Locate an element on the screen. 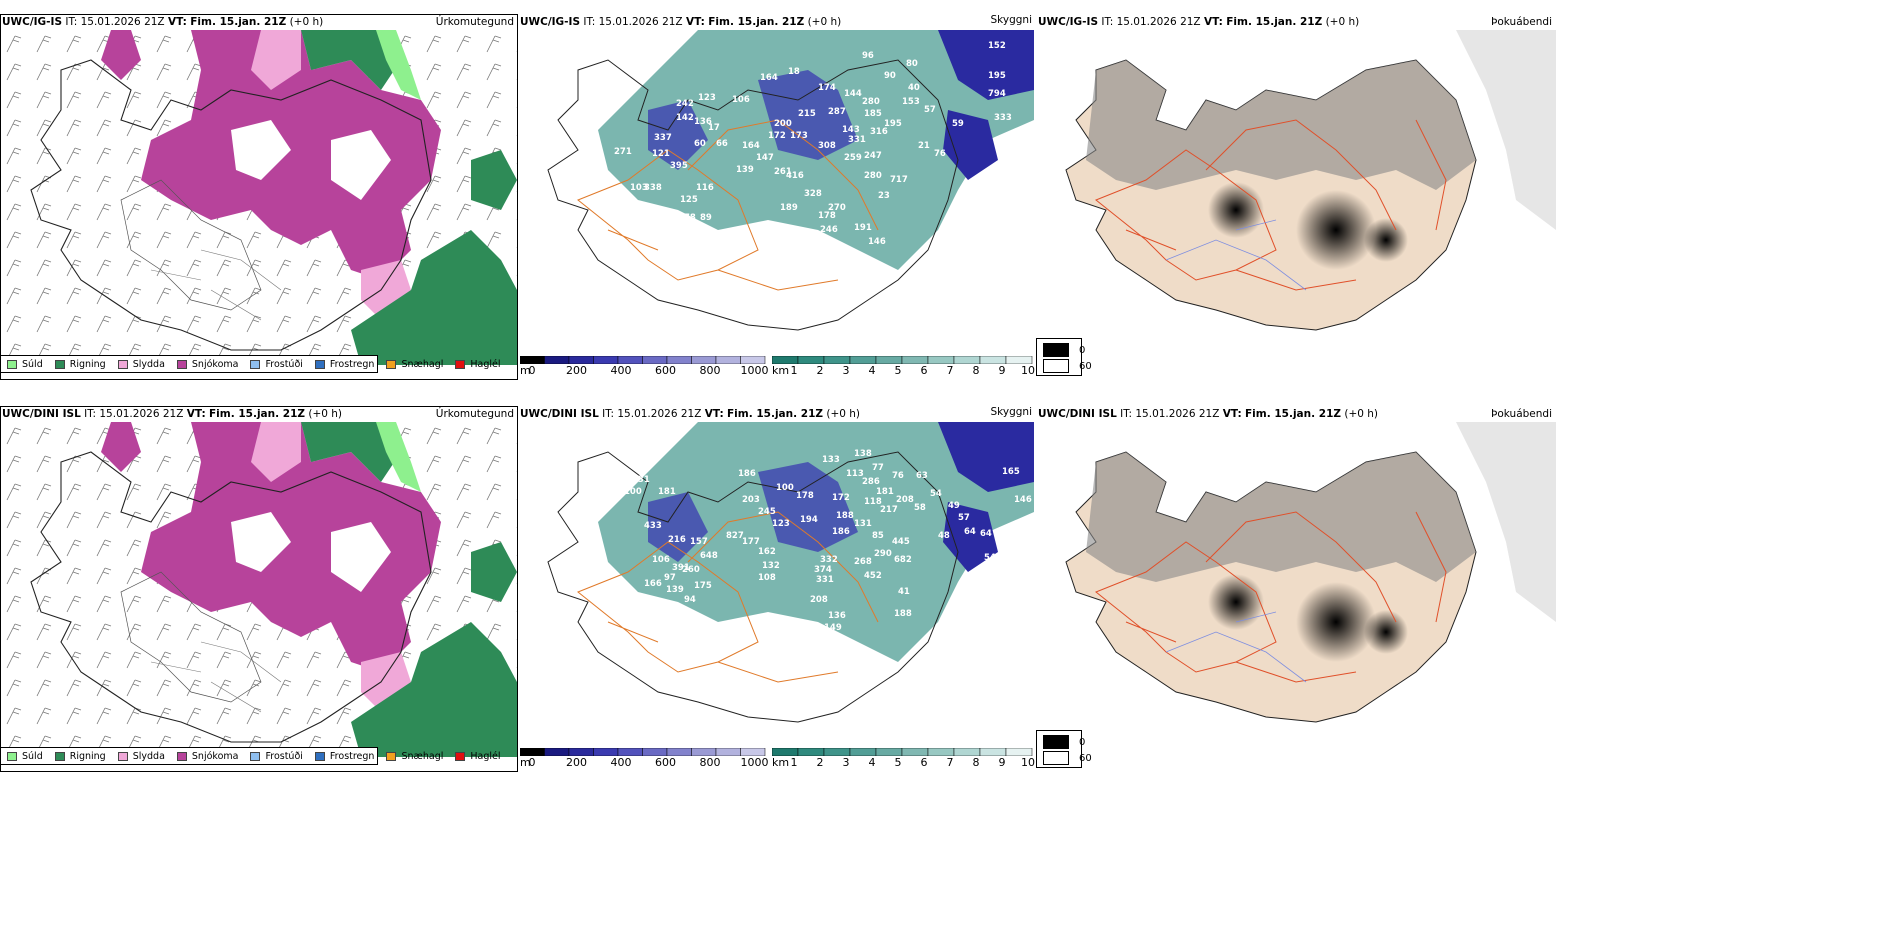 The height and width of the screenshot is (950, 1900). visibility-colorbar-label: 2 is located at coordinates (820, 370).